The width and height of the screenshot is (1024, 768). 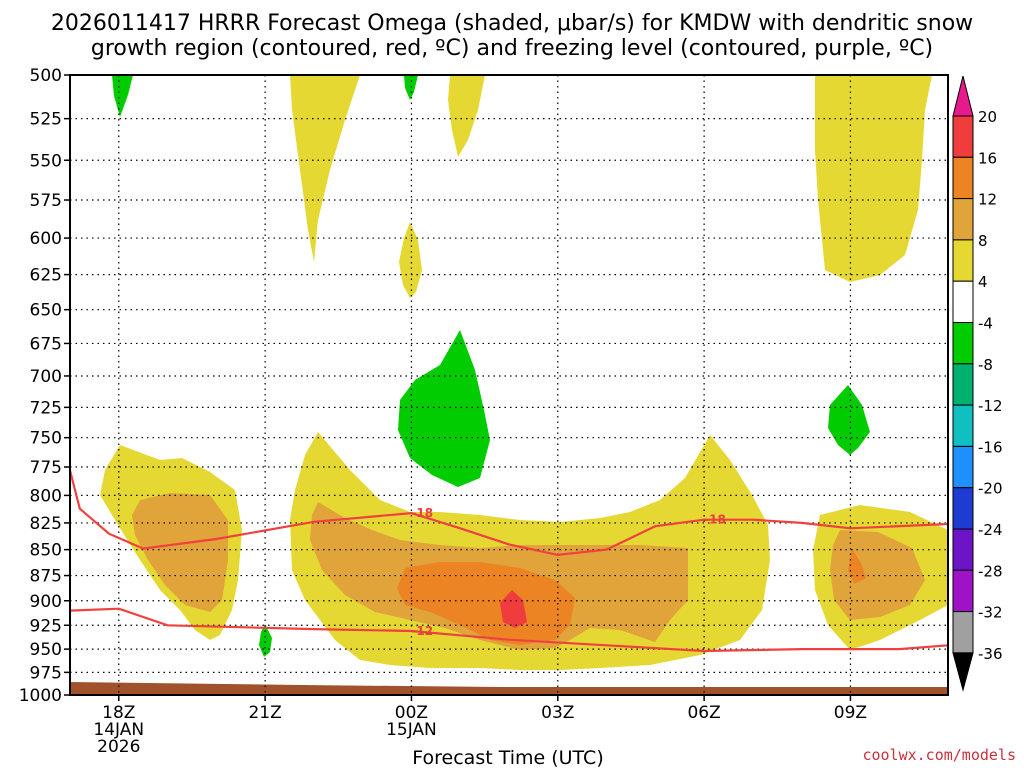 I want to click on colorbar-arrow-bottom, so click(x=963, y=672).